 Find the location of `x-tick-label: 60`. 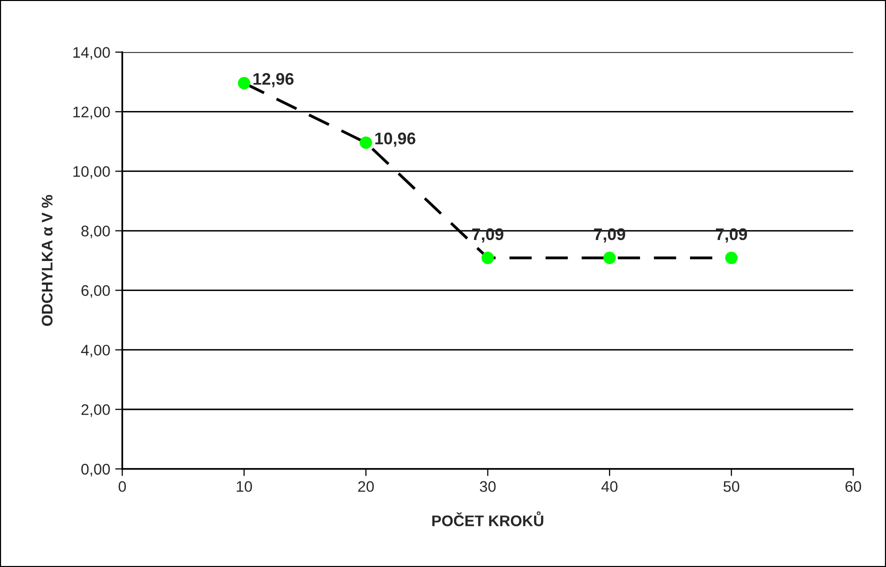

x-tick-label: 60 is located at coordinates (854, 486).